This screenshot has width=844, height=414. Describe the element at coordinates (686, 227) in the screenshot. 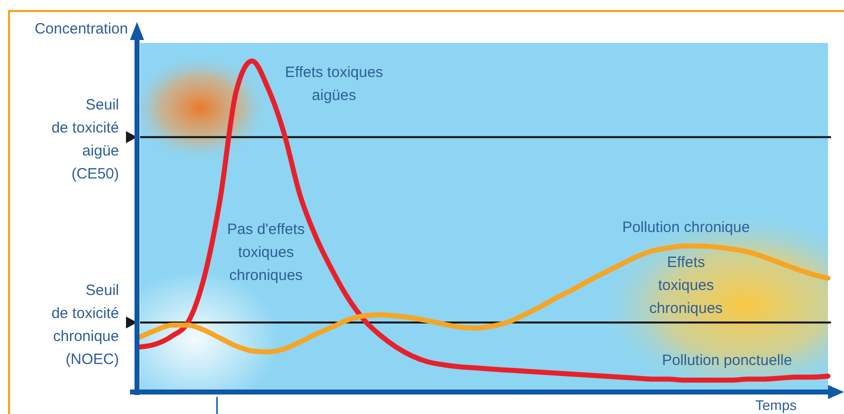

I see `series-label: Pollution chronique` at that location.